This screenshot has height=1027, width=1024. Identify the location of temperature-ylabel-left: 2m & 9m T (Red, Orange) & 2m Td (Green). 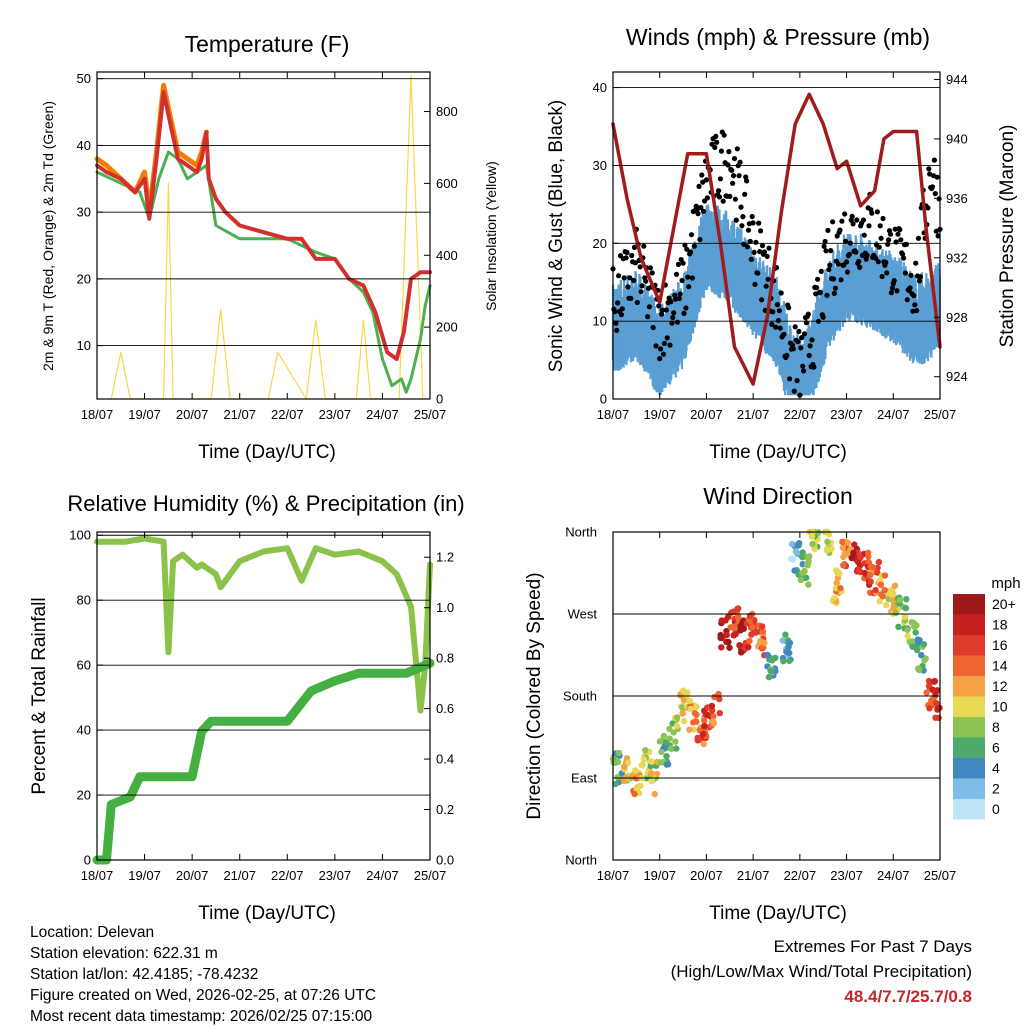
(48, 236).